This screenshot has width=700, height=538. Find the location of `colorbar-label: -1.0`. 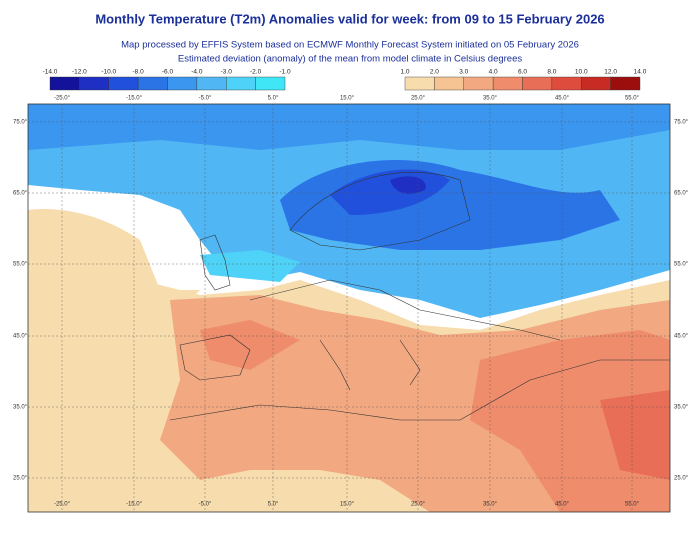

colorbar-label: -1.0 is located at coordinates (285, 72).